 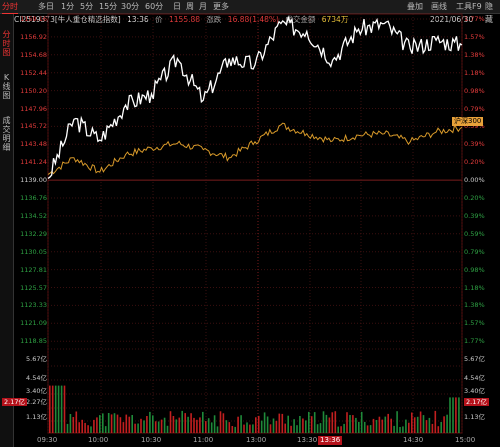 I want to click on sidebar-item-2: 成交明细, so click(x=6, y=134).